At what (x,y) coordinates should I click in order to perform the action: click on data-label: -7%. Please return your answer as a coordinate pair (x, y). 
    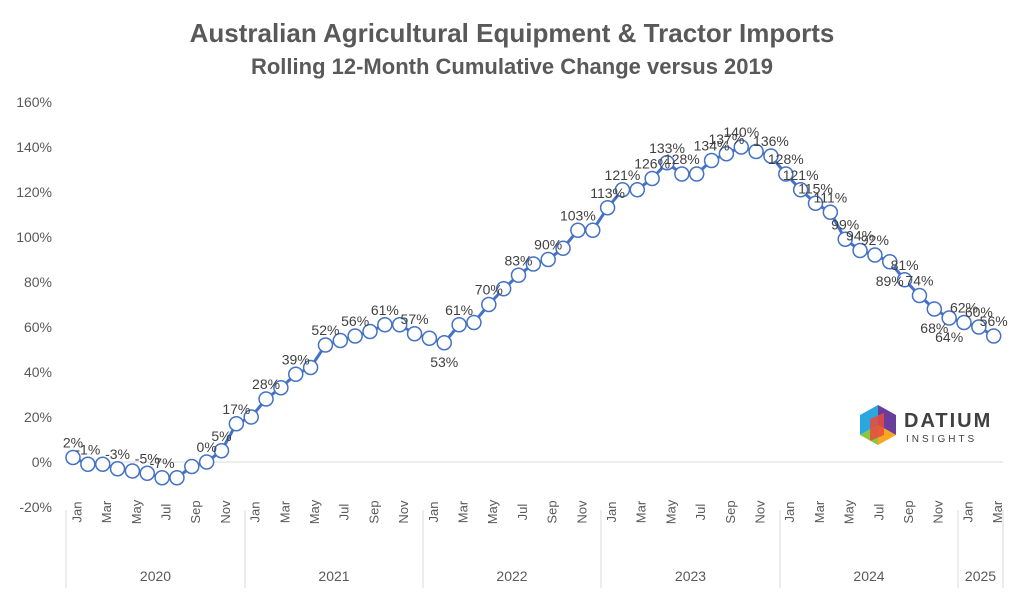
    Looking at the image, I should click on (162, 463).